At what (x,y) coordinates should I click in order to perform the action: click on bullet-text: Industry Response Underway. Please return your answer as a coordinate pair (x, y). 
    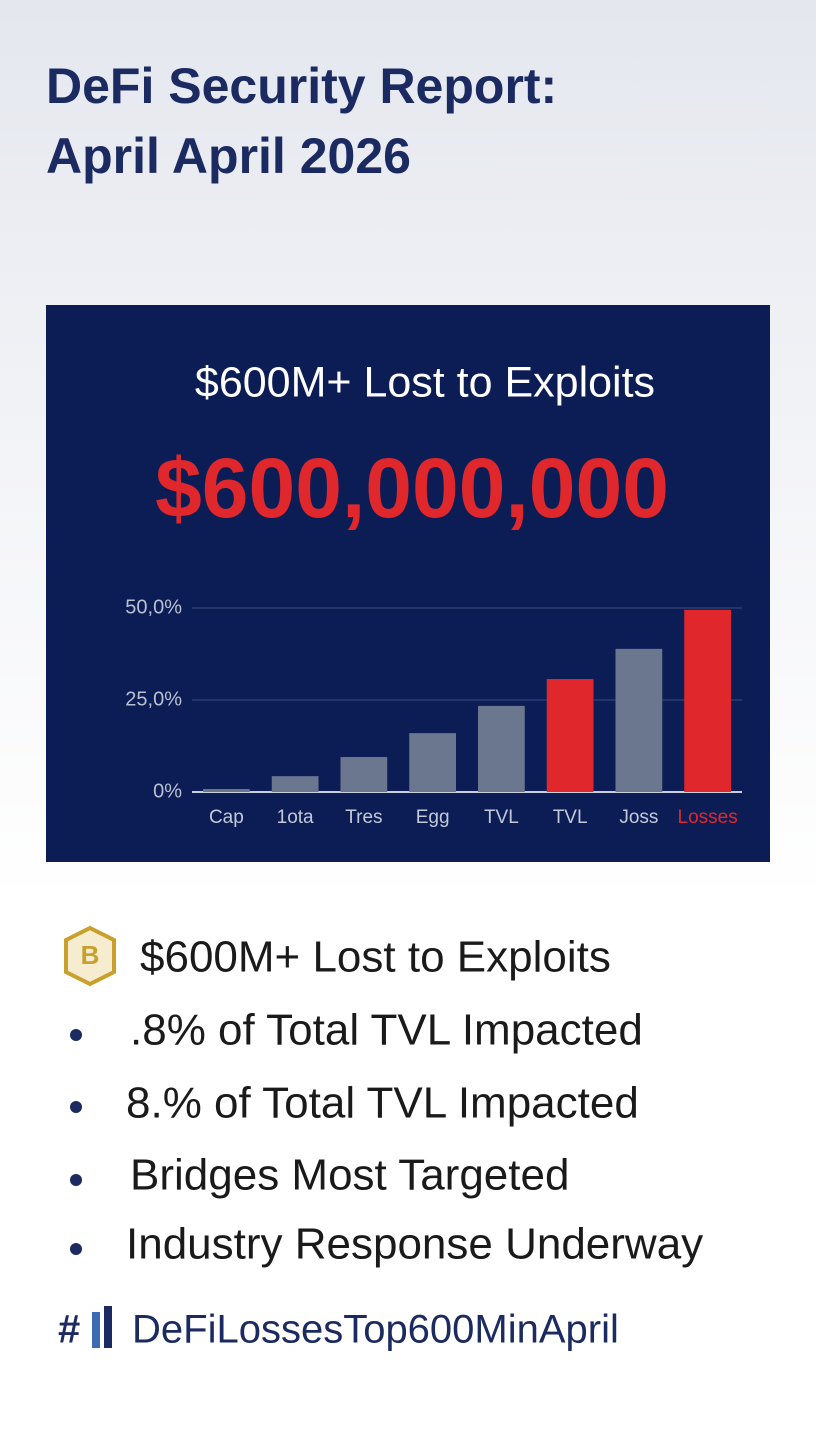
    Looking at the image, I should click on (414, 1244).